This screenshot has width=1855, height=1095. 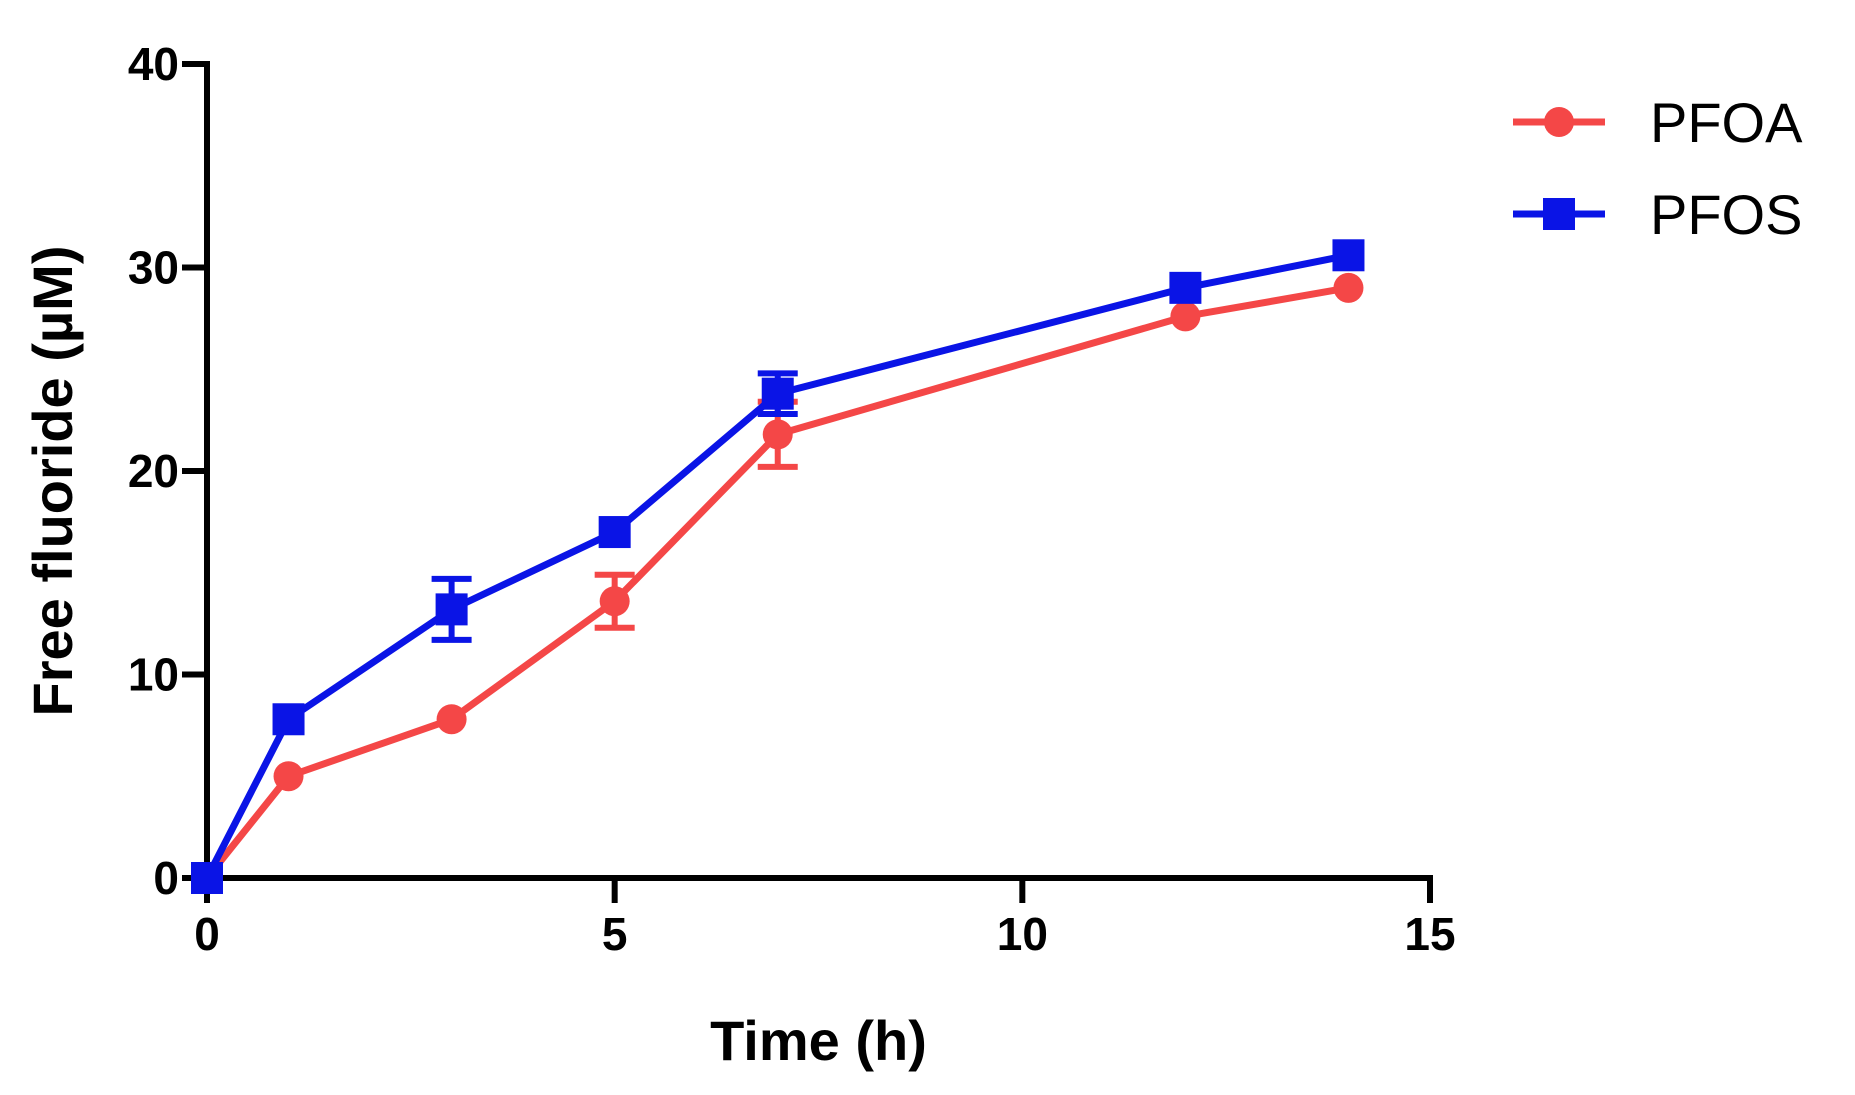 I want to click on y-tick-label: 20, so click(x=153, y=471).